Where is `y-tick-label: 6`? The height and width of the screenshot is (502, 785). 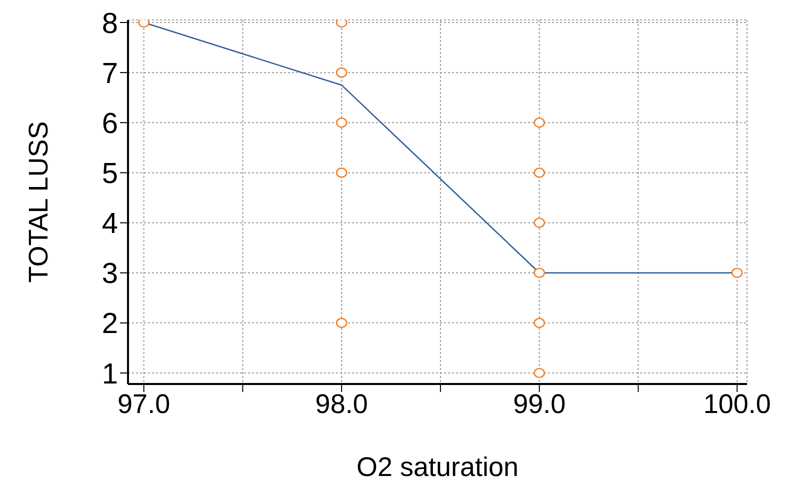
y-tick-label: 6 is located at coordinates (110, 124).